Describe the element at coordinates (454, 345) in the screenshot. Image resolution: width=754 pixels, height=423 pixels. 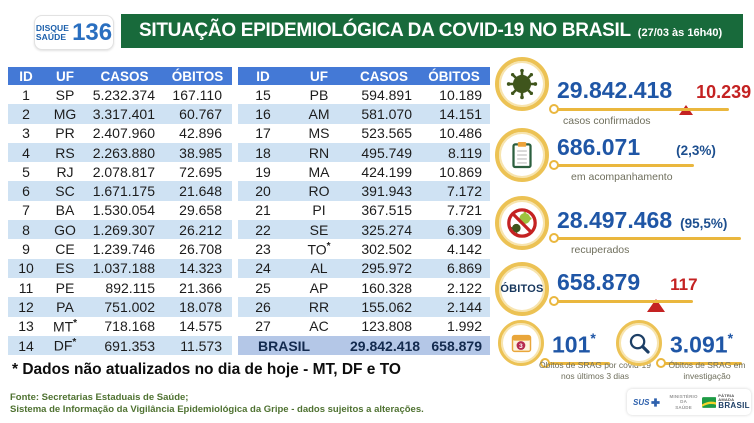
I see `total-obitos: 658.879` at that location.